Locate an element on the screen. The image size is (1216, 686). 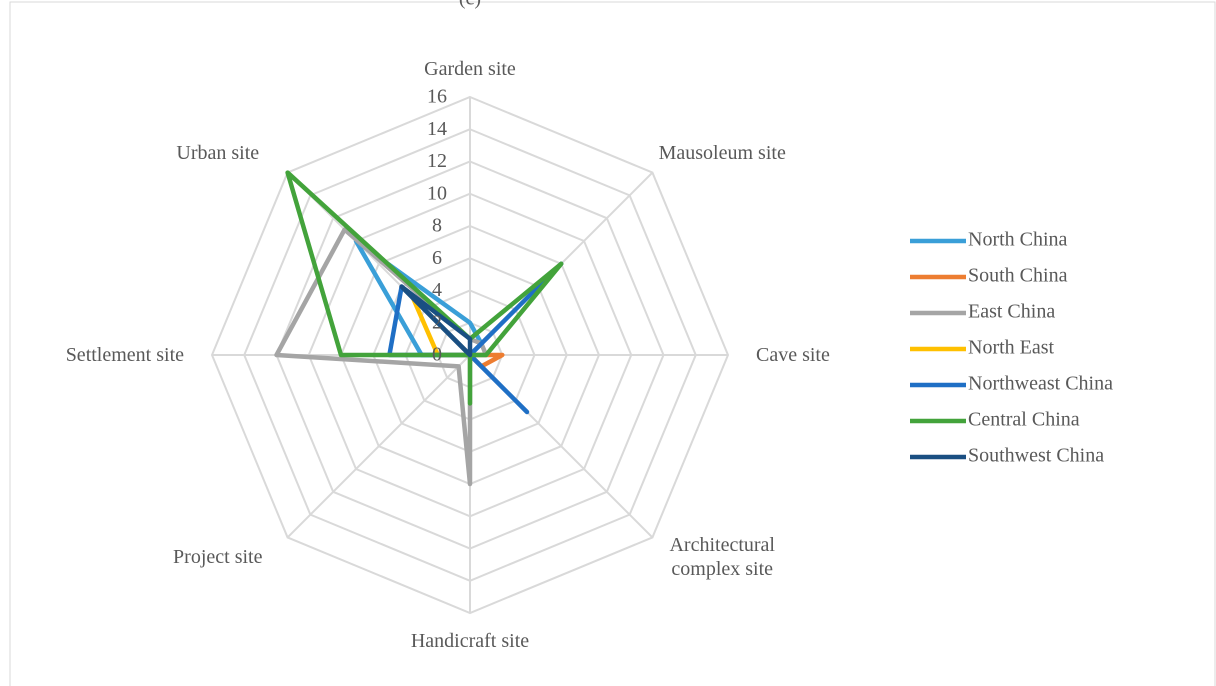
r-tick-label: 2 is located at coordinates (437, 322).